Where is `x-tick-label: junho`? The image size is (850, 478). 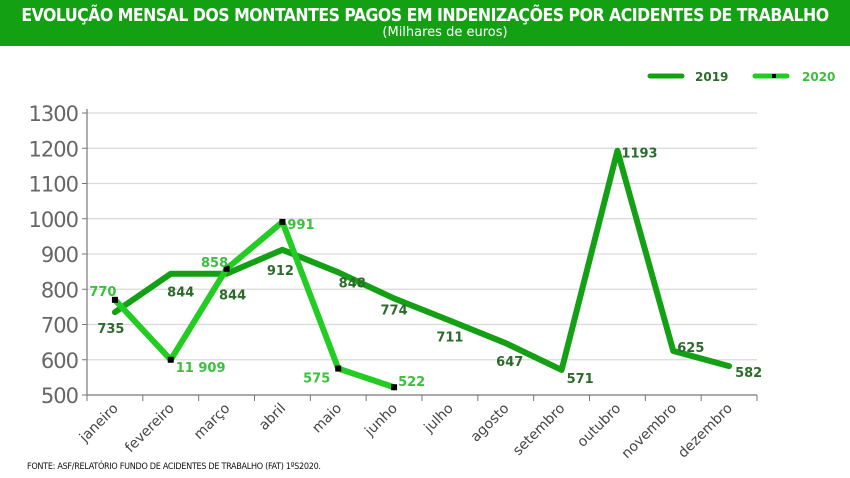
x-tick-label: junho is located at coordinates (381, 421).